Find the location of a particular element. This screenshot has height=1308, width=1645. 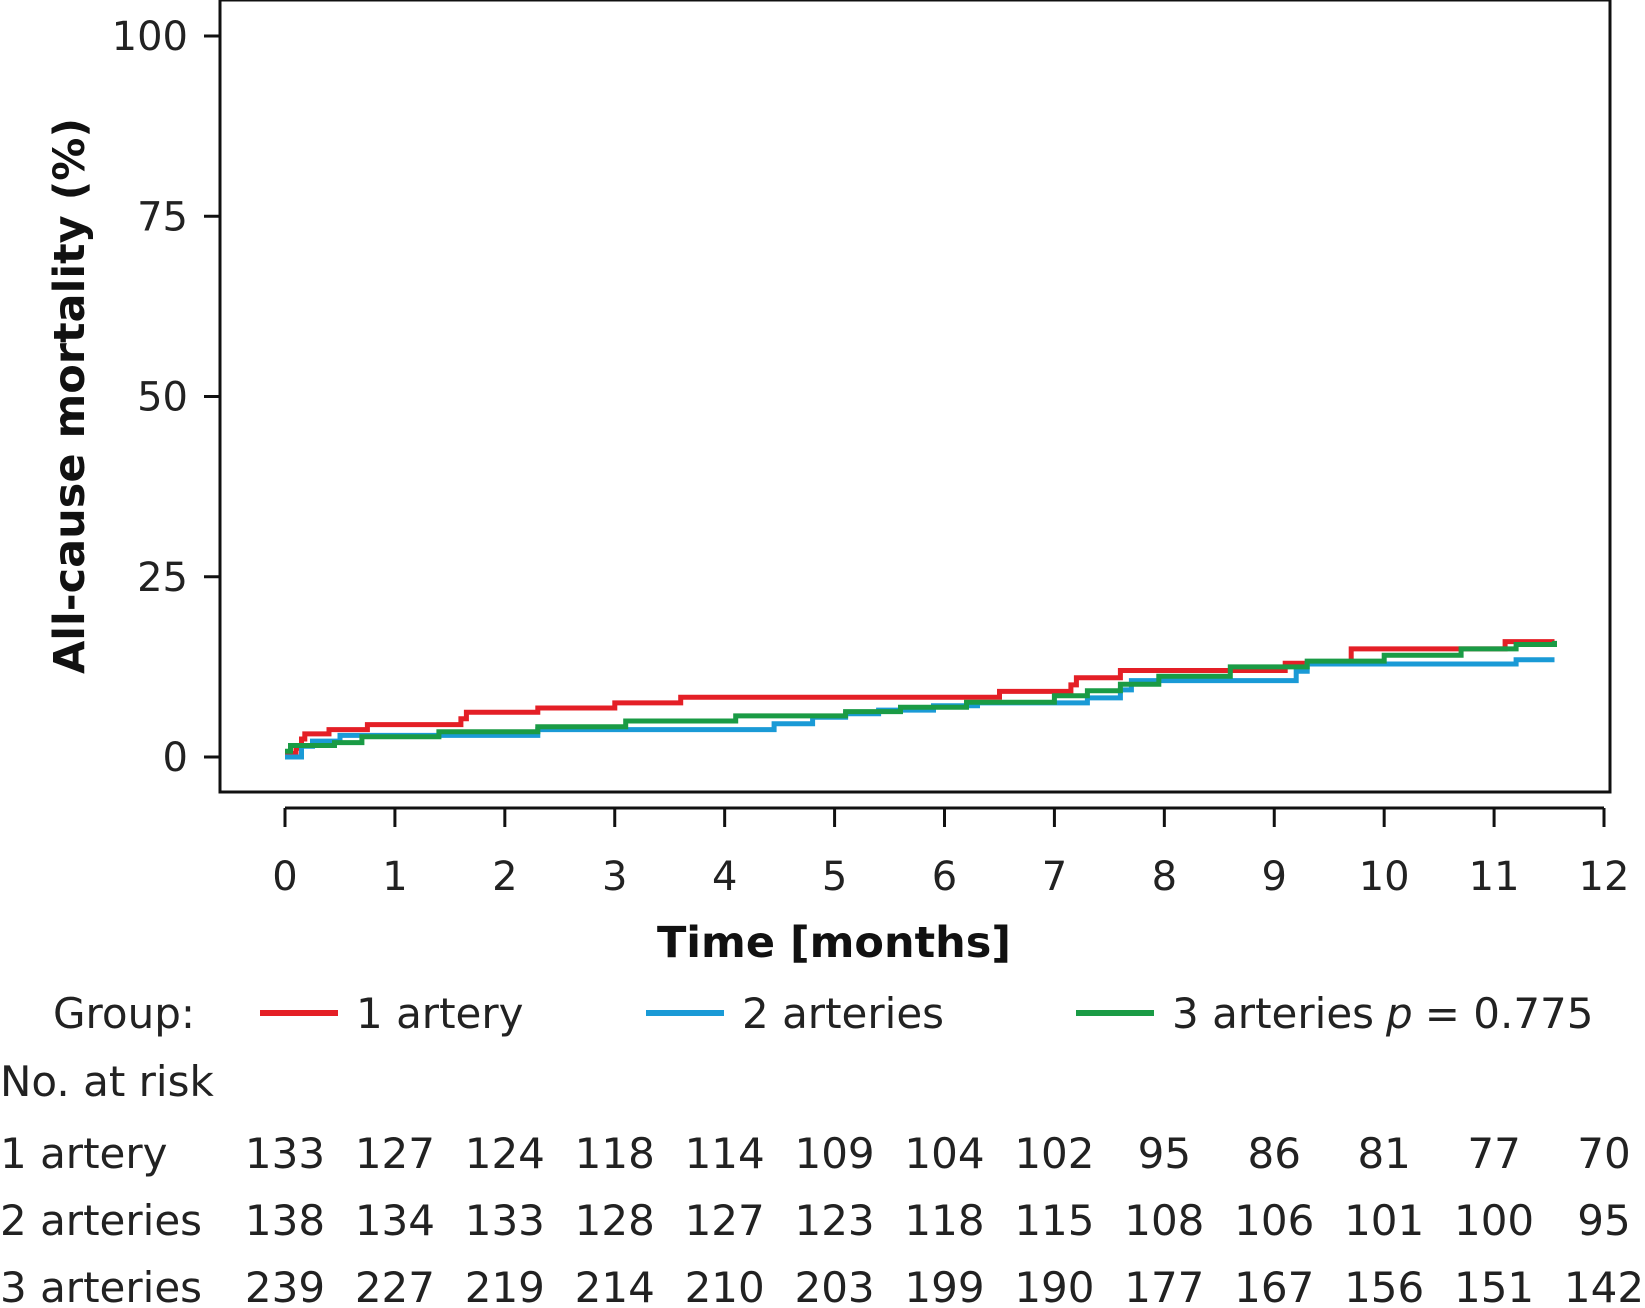

y-axis: 0 25 50 75 100 is located at coordinates (166, 397).